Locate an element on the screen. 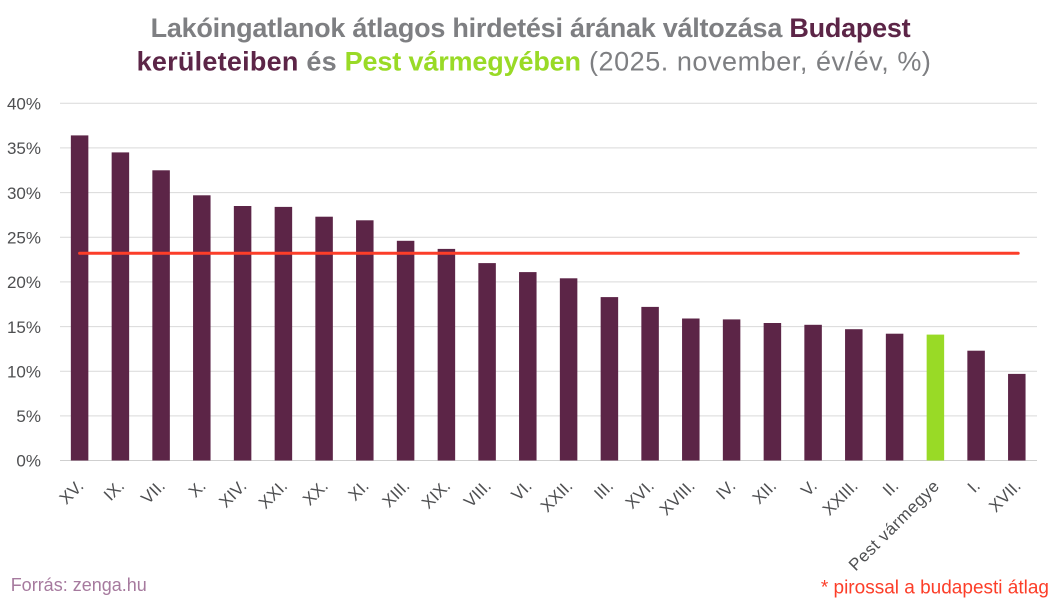  svg-text: 20% is located at coordinates (24, 282).